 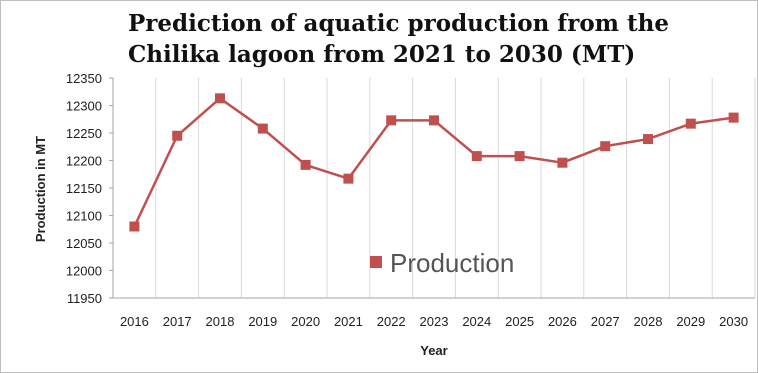 What do you see at coordinates (84, 188) in the screenshot?
I see `y-tick-label: 12150` at bounding box center [84, 188].